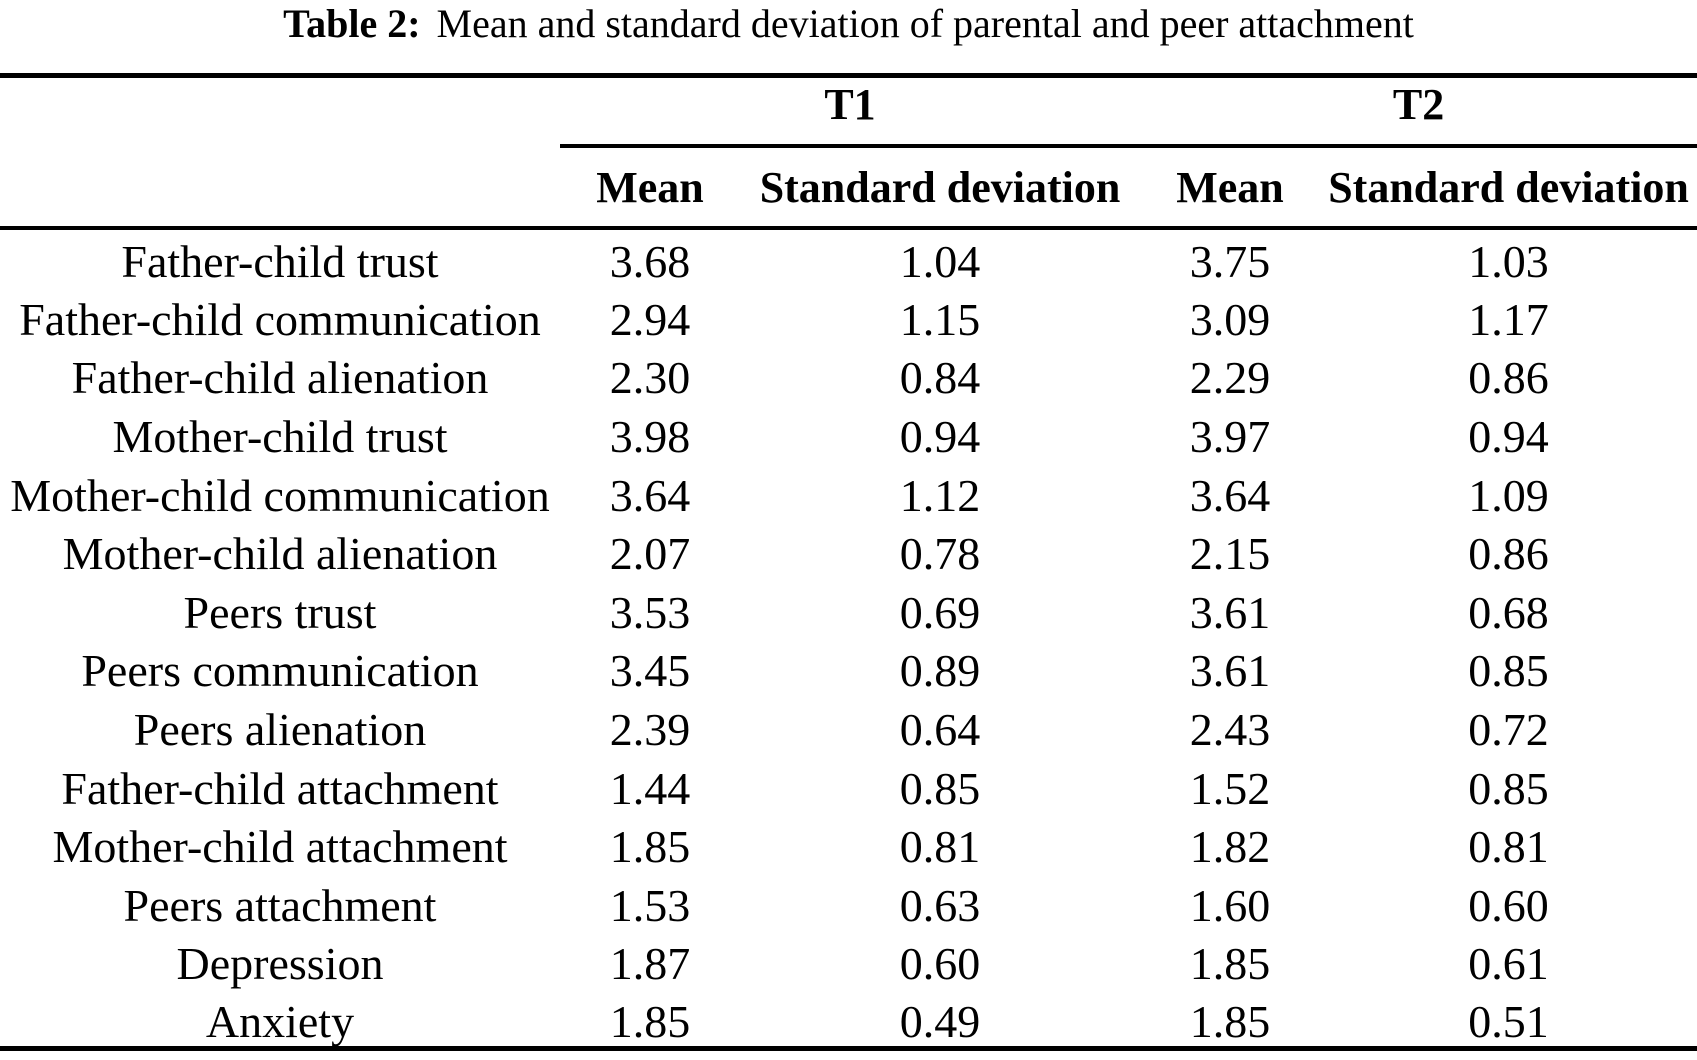  What do you see at coordinates (352, 23) in the screenshot?
I see `table-caption-label: Table 2:` at bounding box center [352, 23].